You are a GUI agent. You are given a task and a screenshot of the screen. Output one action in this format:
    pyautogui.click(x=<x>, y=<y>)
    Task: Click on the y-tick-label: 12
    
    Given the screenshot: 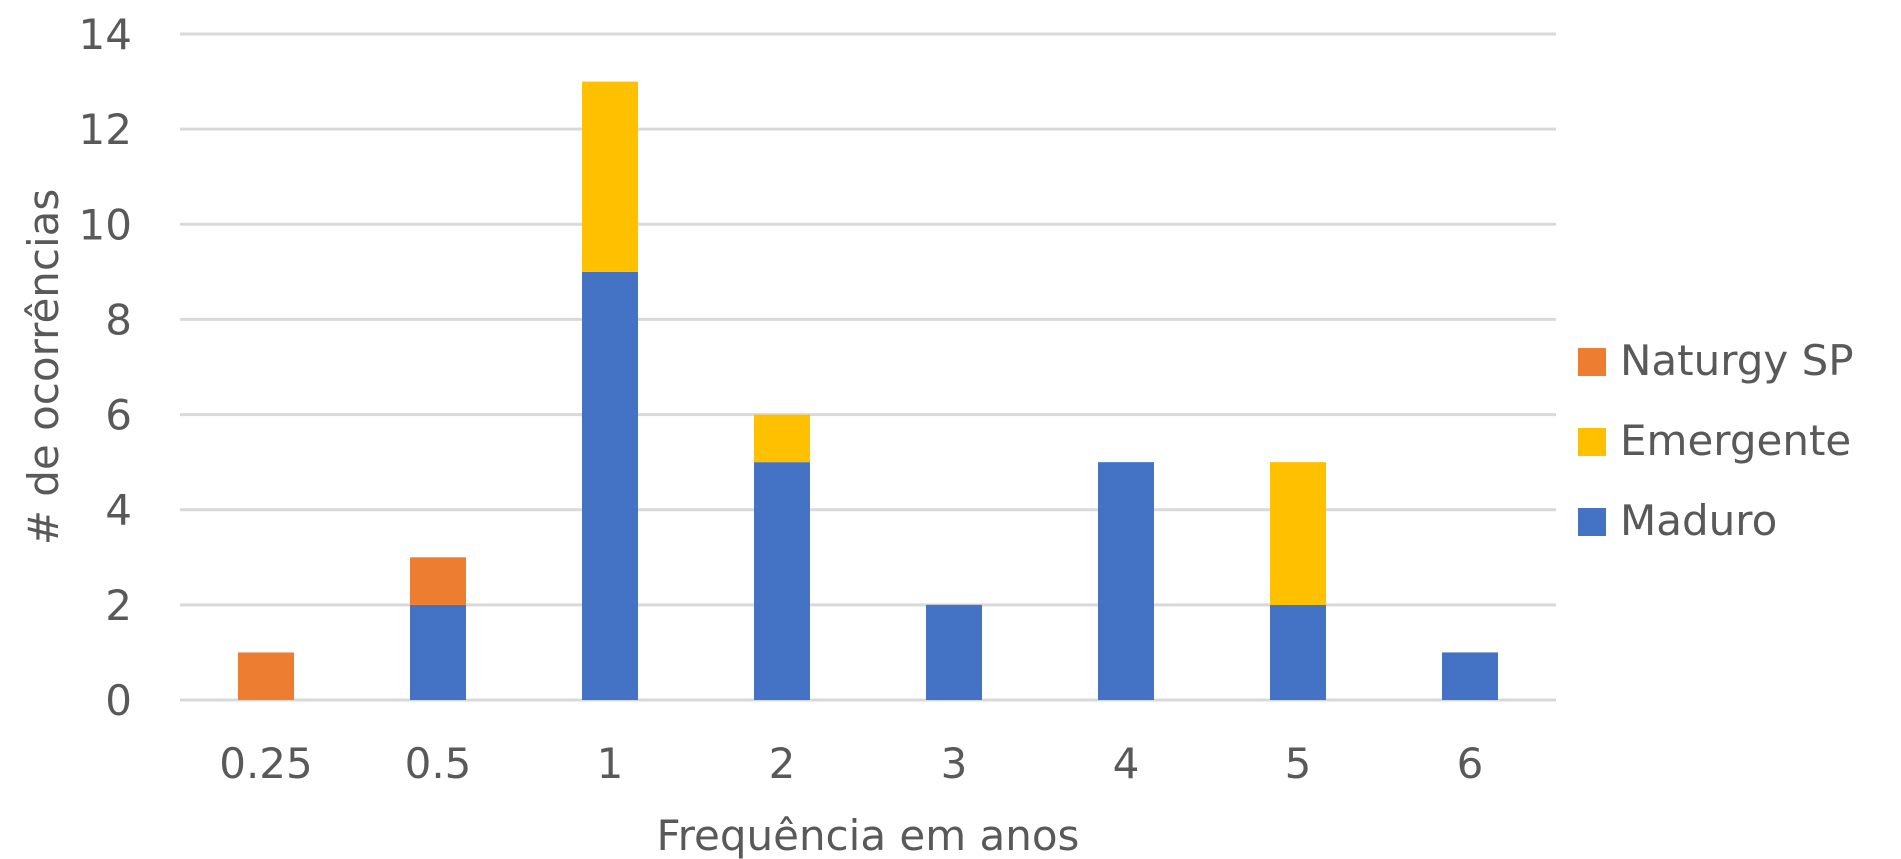 What is the action you would take?
    pyautogui.click(x=105, y=129)
    